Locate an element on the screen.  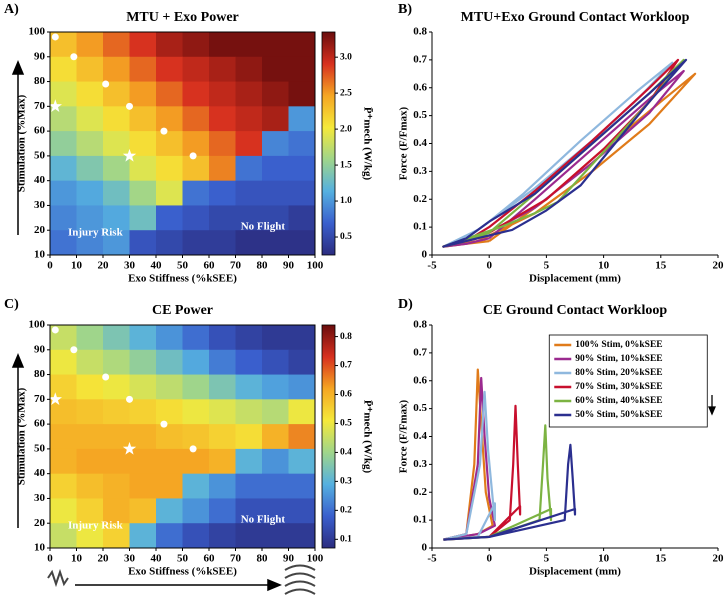
panel-label: A) is located at coordinates (11, 9).